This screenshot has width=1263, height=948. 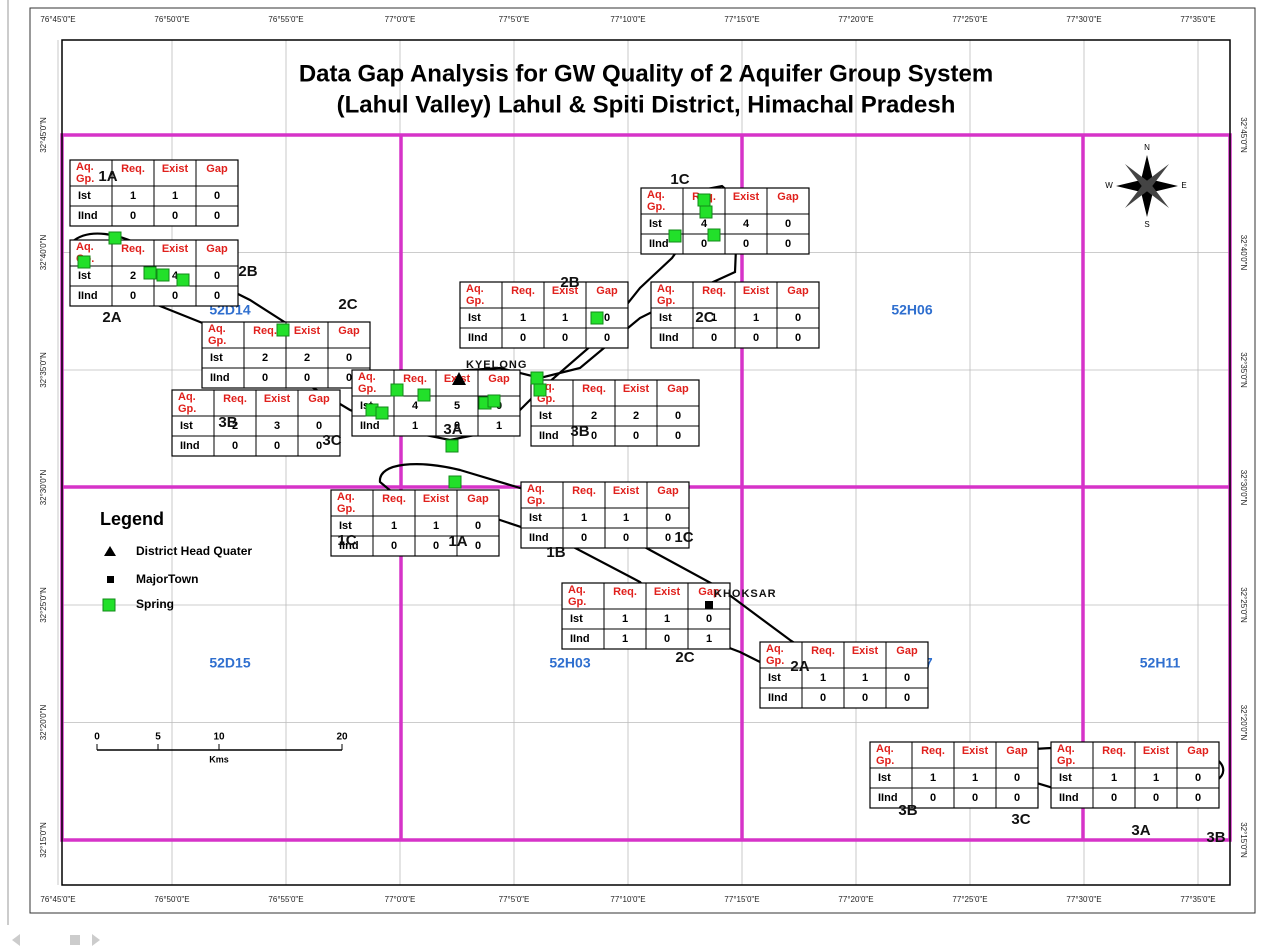 What do you see at coordinates (704, 317) in the screenshot?
I see `zone-label: 2C` at bounding box center [704, 317].